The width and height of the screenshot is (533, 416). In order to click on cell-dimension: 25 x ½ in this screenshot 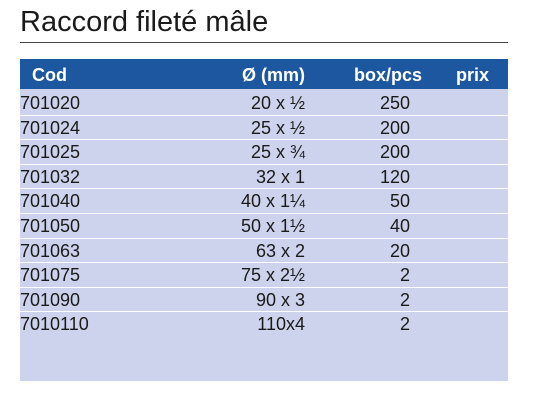, I will do `click(277, 127)`.